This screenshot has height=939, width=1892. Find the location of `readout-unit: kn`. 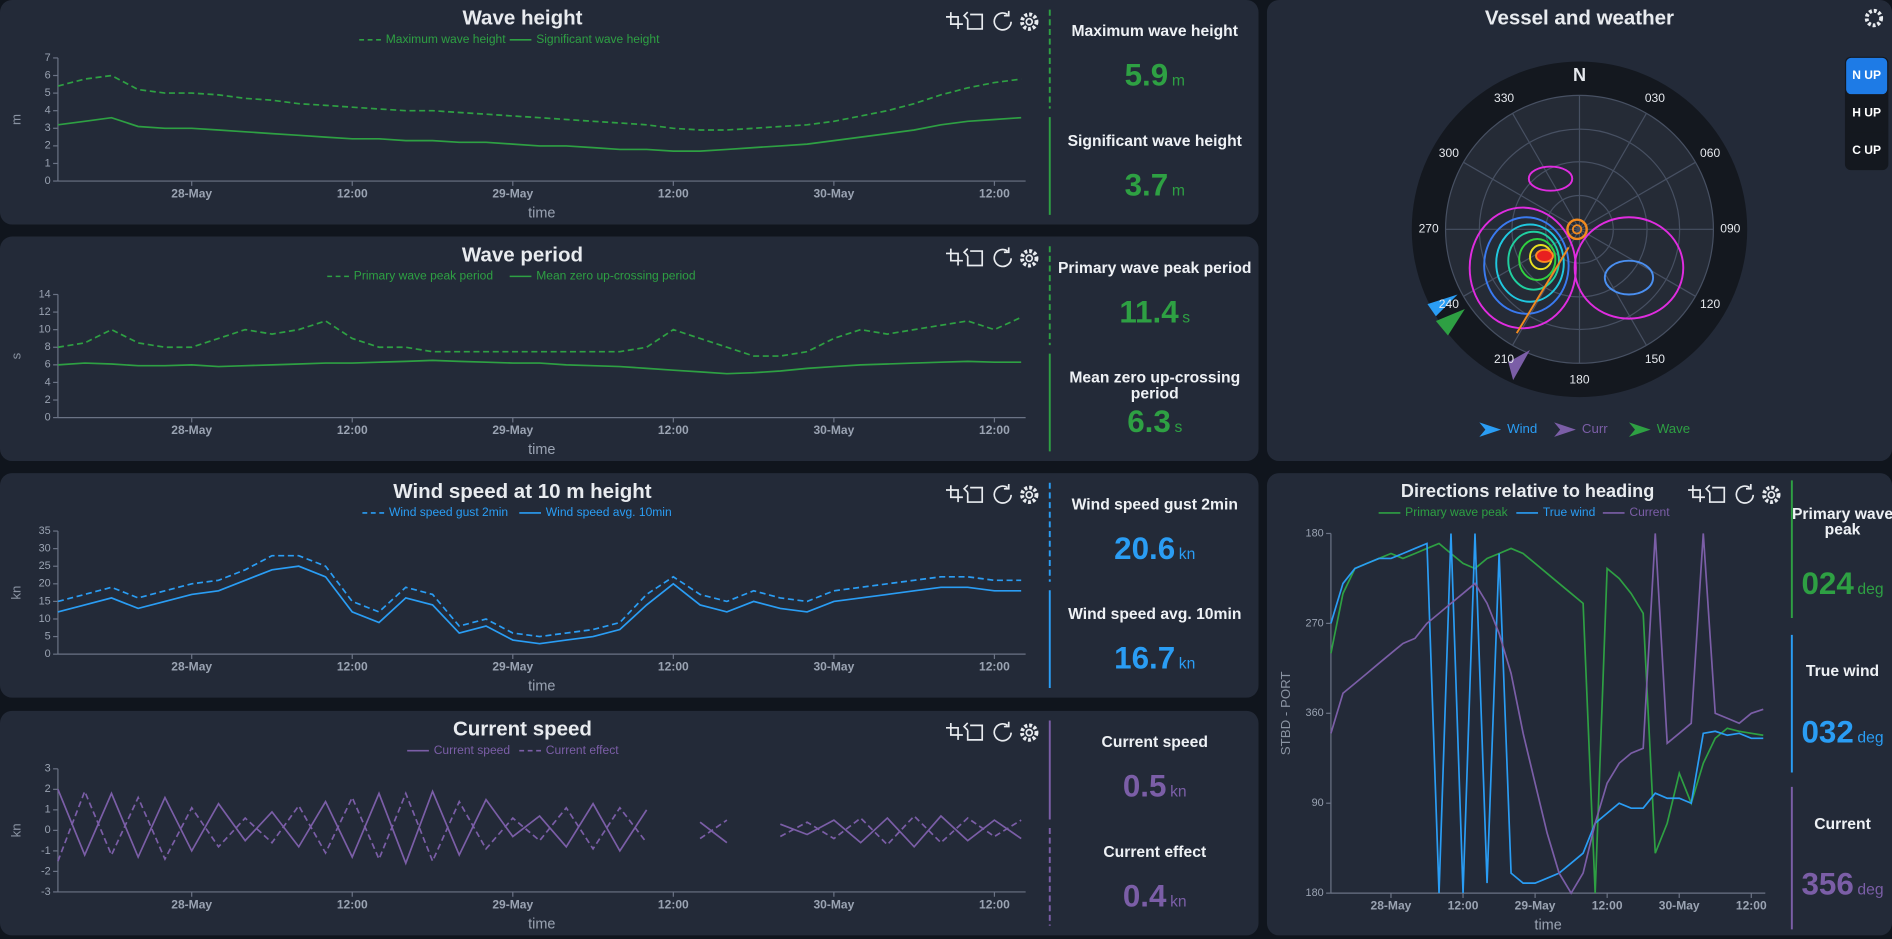

readout-unit: kn is located at coordinates (1178, 901).